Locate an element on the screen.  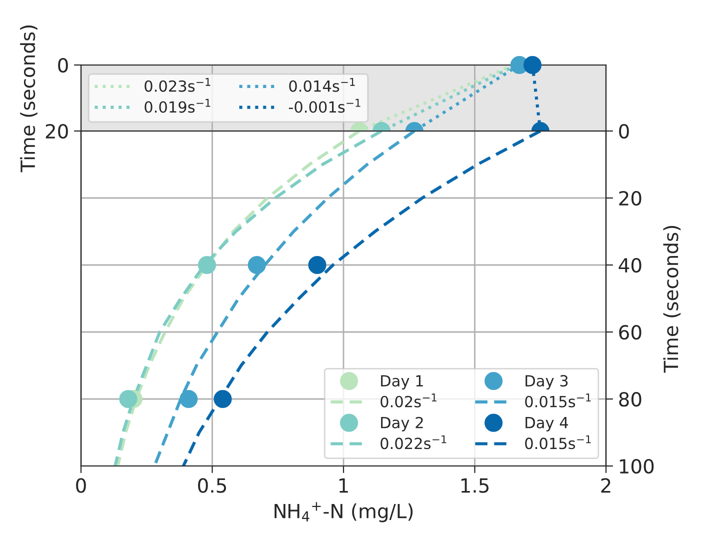
x-tick-label: 0 is located at coordinates (81, 485).